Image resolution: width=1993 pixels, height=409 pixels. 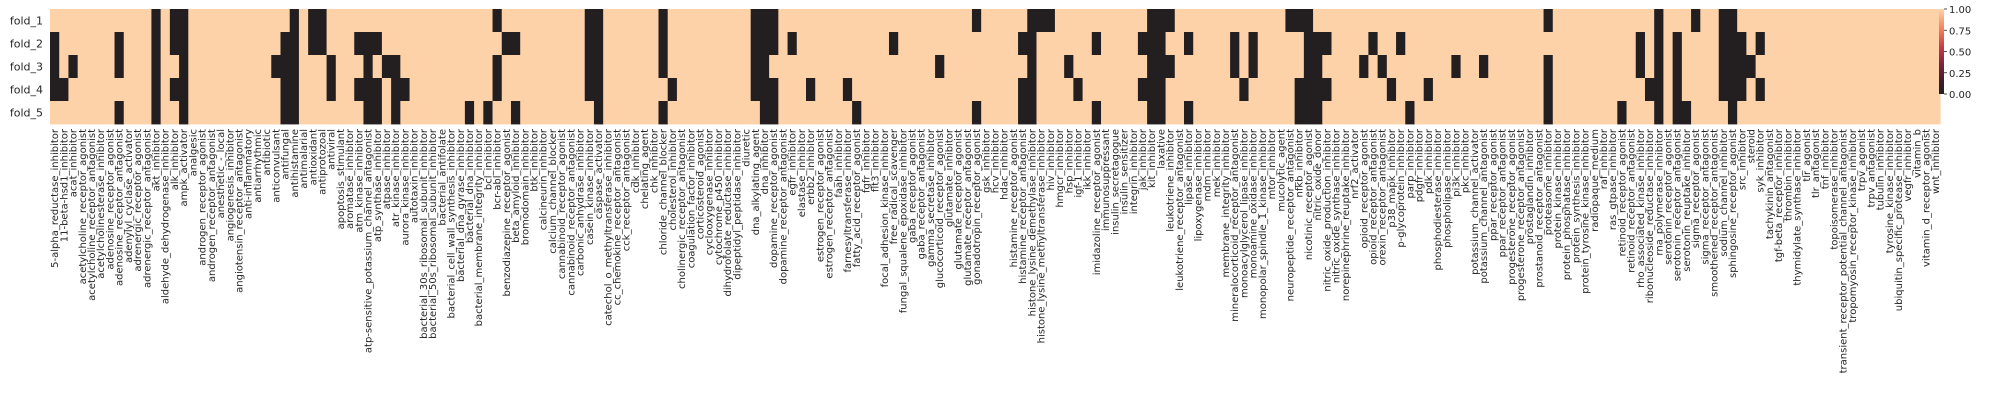 I want to click on column-label: progesterone_receptor_agonist, so click(x=1512, y=207).